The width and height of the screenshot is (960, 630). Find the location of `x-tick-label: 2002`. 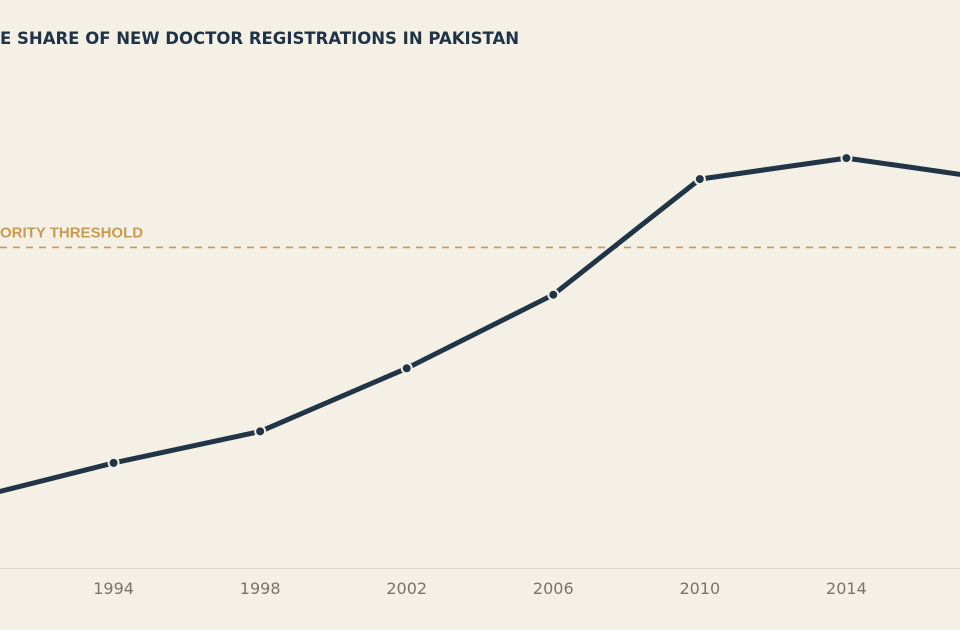

x-tick-label: 2002 is located at coordinates (406, 588).